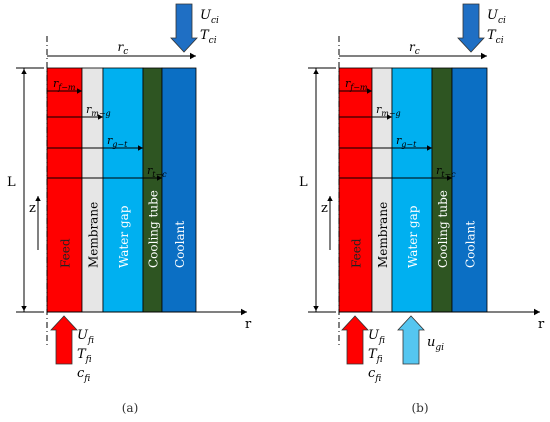 This screenshot has width=550, height=422. I want to click on layer-membrane, so click(382, 190).